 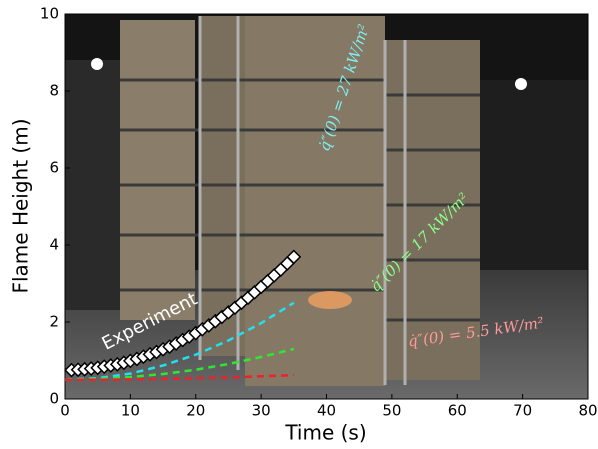 I want to click on x-tick-label: 0, so click(x=65, y=411).